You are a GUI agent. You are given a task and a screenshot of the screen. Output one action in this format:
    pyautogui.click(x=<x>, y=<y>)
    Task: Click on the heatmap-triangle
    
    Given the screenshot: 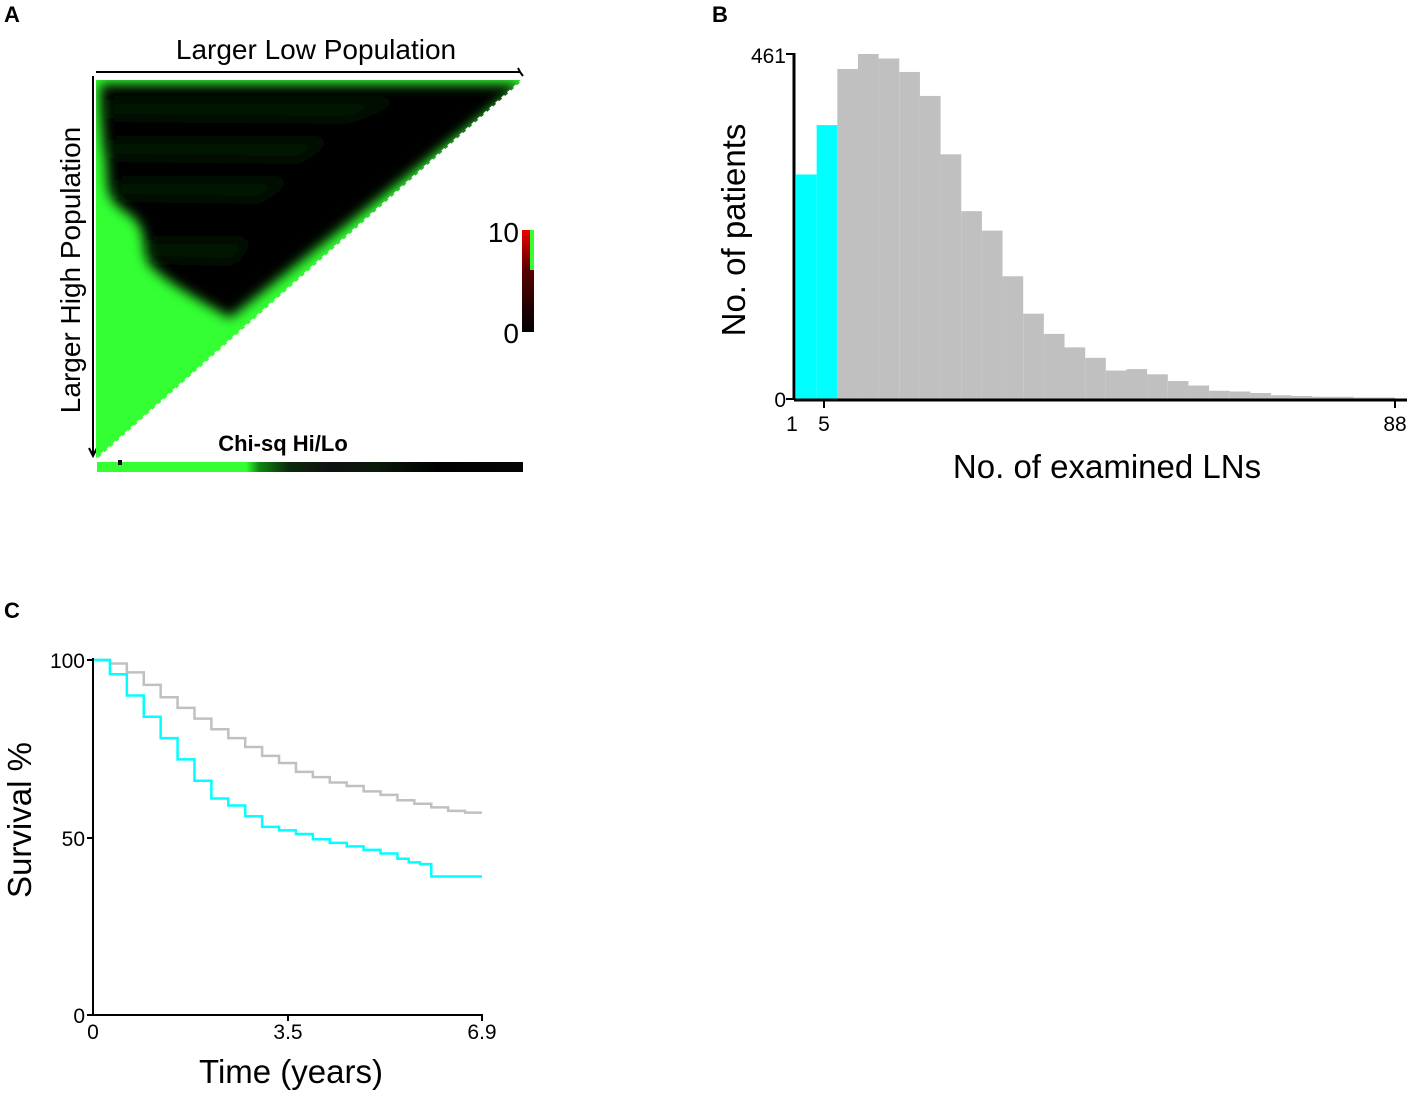 What is the action you would take?
    pyautogui.click(x=309, y=270)
    